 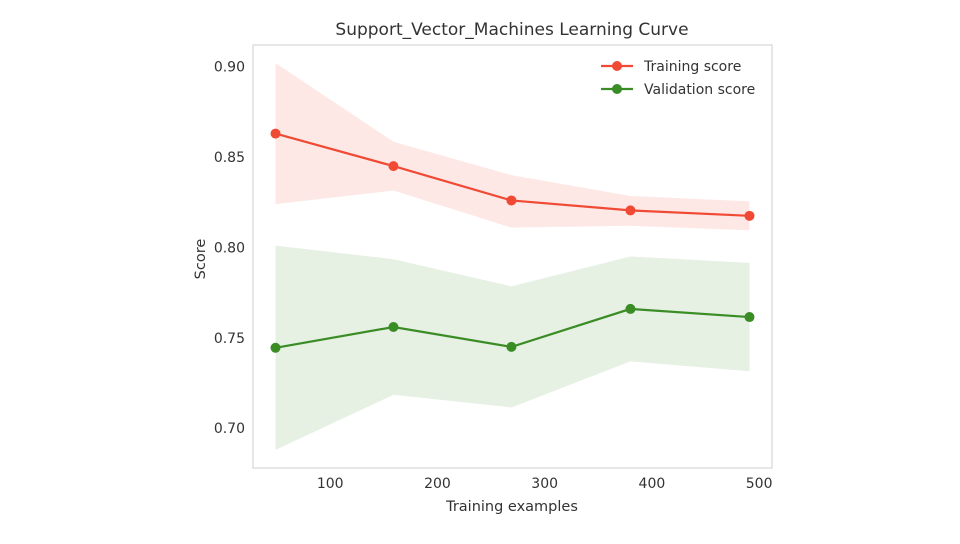 What do you see at coordinates (229, 339) in the screenshot?
I see `y-tick-label-1: 0.75` at bounding box center [229, 339].